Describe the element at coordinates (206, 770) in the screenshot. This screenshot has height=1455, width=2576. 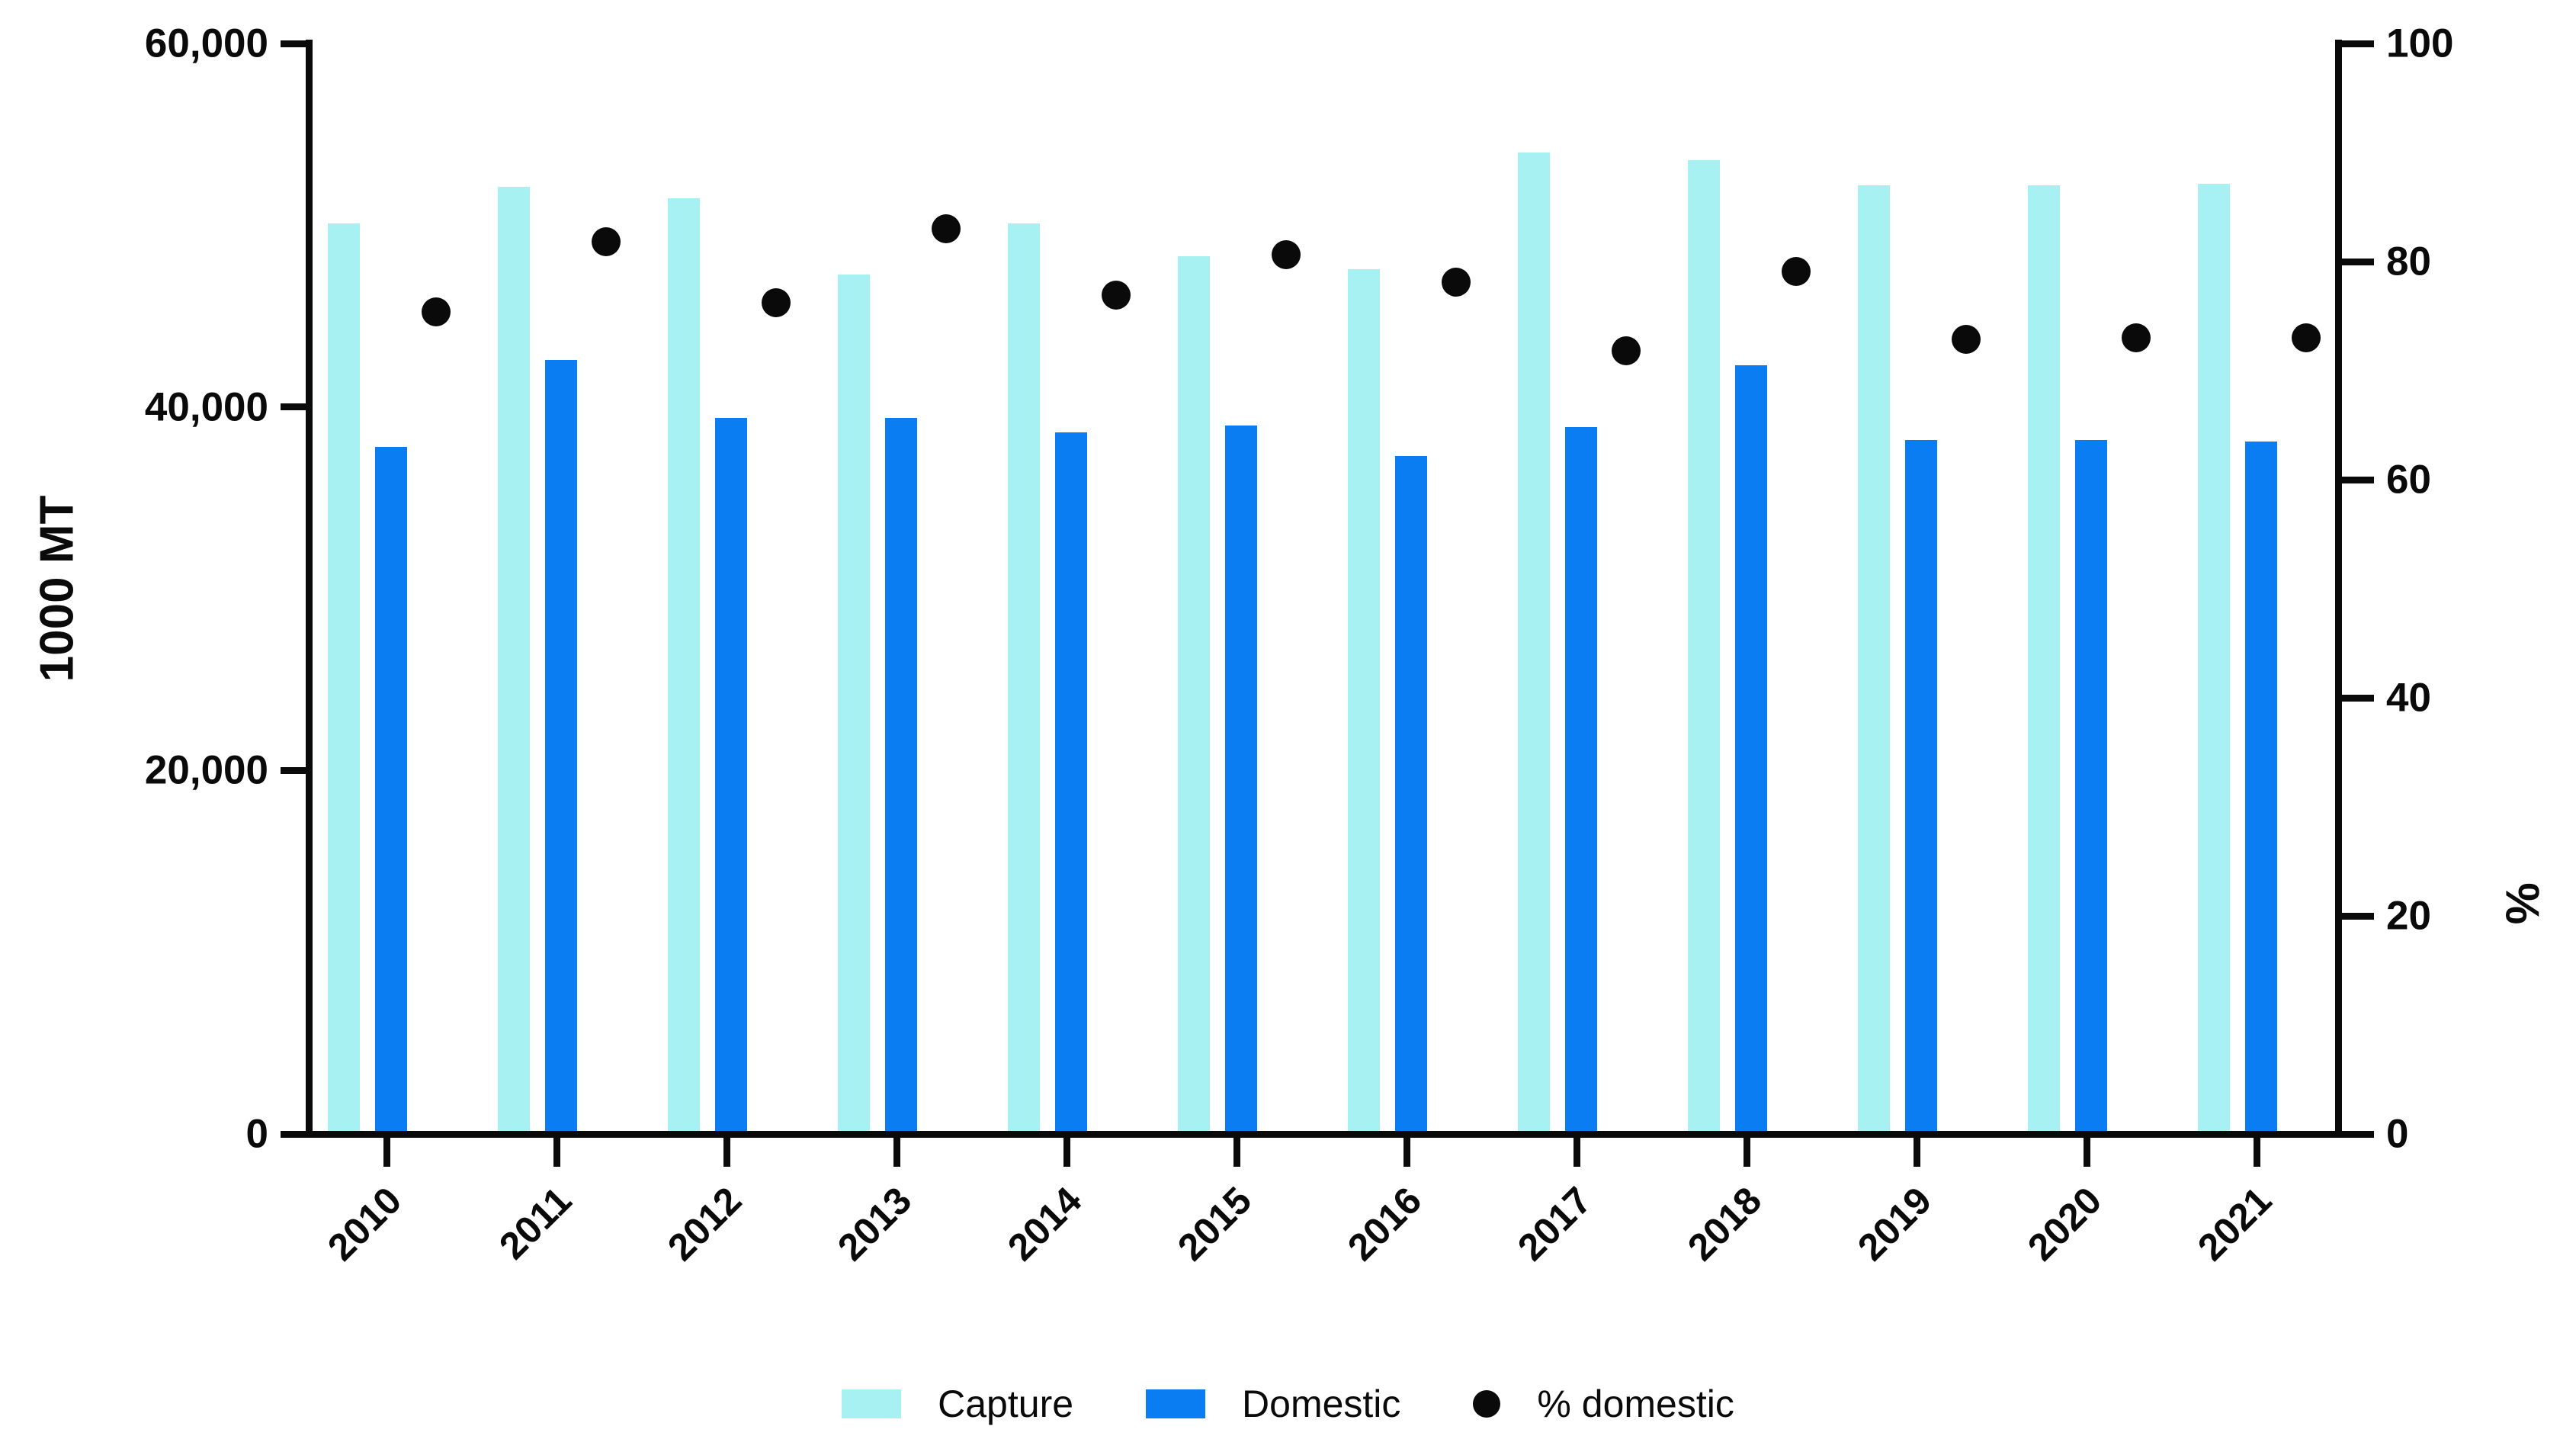
I see `left-axis-tick-label-20000: 20,000` at that location.